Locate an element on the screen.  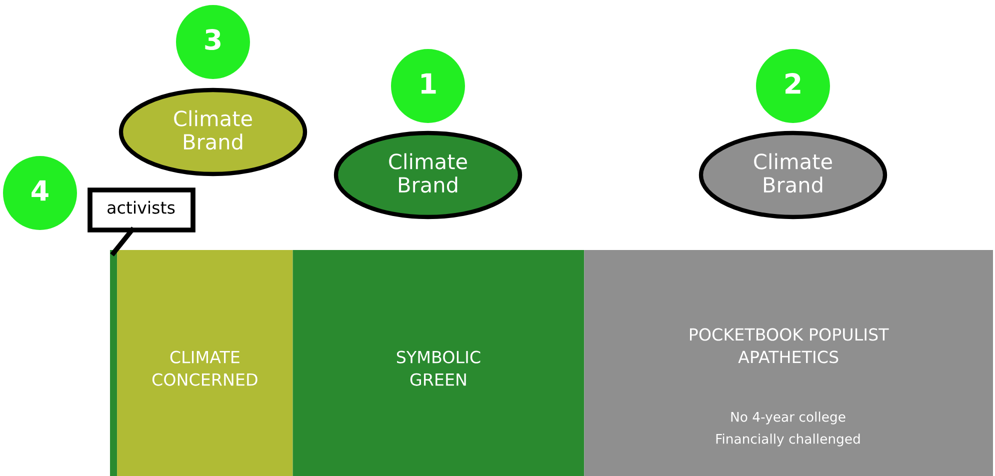
series-label: SYMBOLIC GREEN is located at coordinates (438, 368).